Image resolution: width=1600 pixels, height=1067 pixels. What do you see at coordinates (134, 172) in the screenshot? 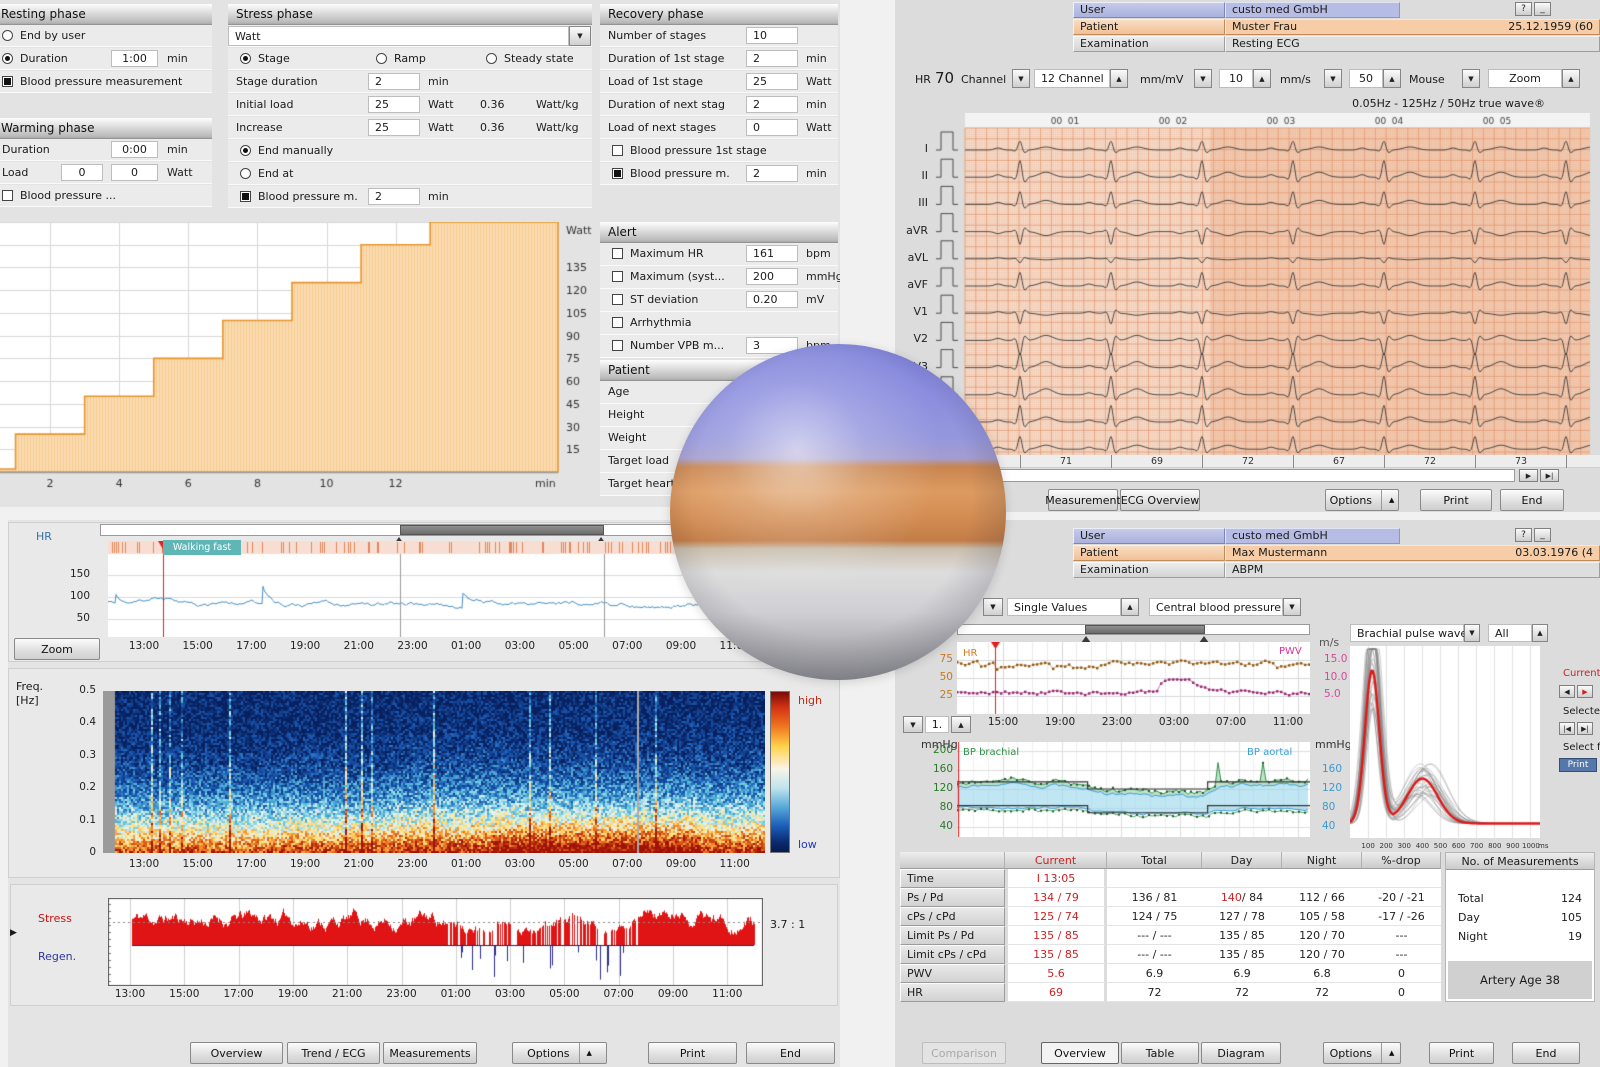
I see `field-warming-load-2: 0` at bounding box center [134, 172].